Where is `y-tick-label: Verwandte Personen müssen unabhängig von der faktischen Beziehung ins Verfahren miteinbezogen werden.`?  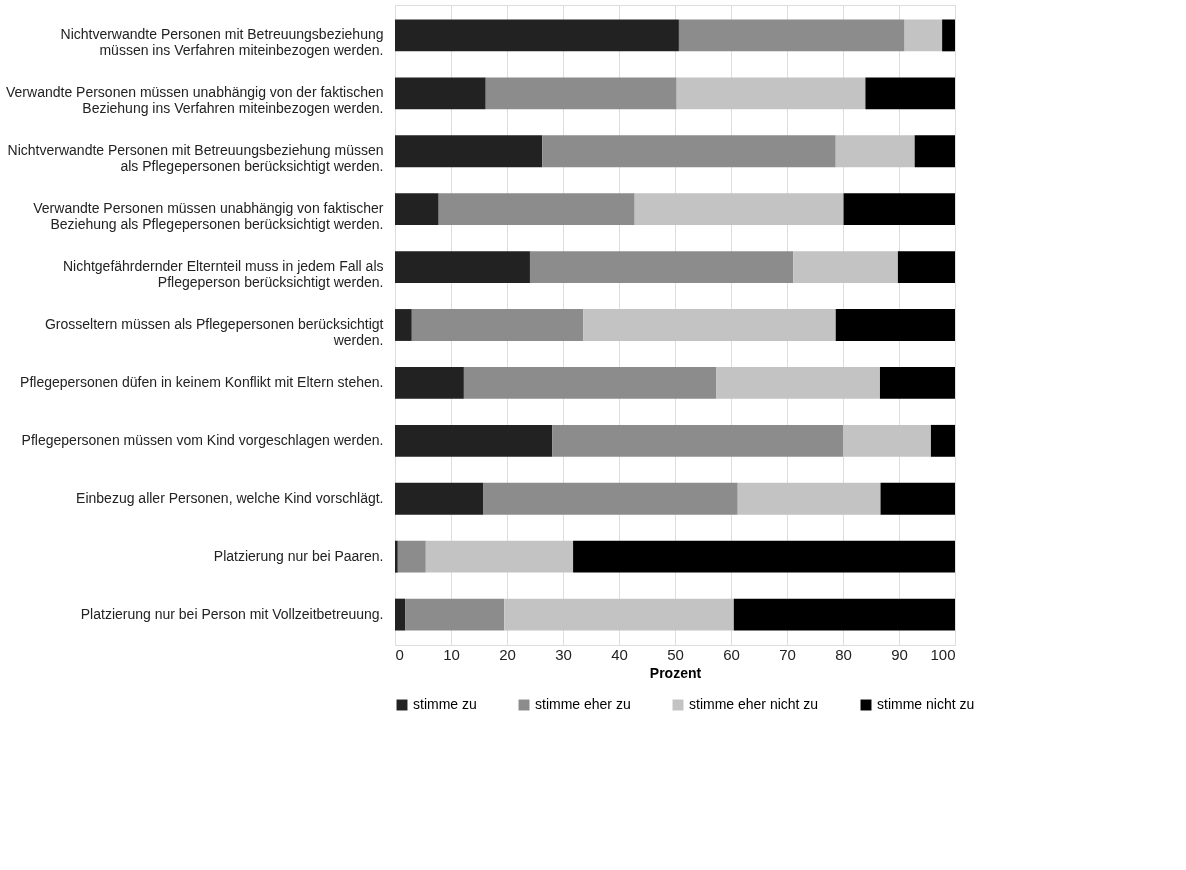
y-tick-label: Verwandte Personen müssen unabhängig von der faktischen Beziehung ins Verfahren miteinbezogen werden. is located at coordinates (195, 100).